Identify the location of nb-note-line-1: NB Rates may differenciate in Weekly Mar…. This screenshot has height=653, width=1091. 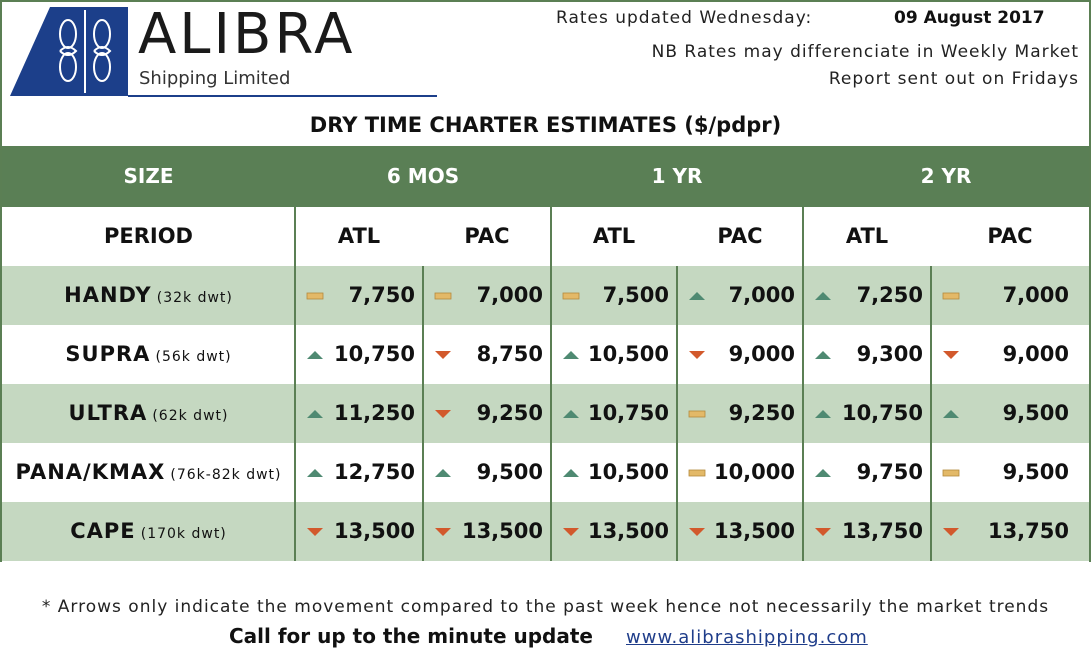
(865, 52).